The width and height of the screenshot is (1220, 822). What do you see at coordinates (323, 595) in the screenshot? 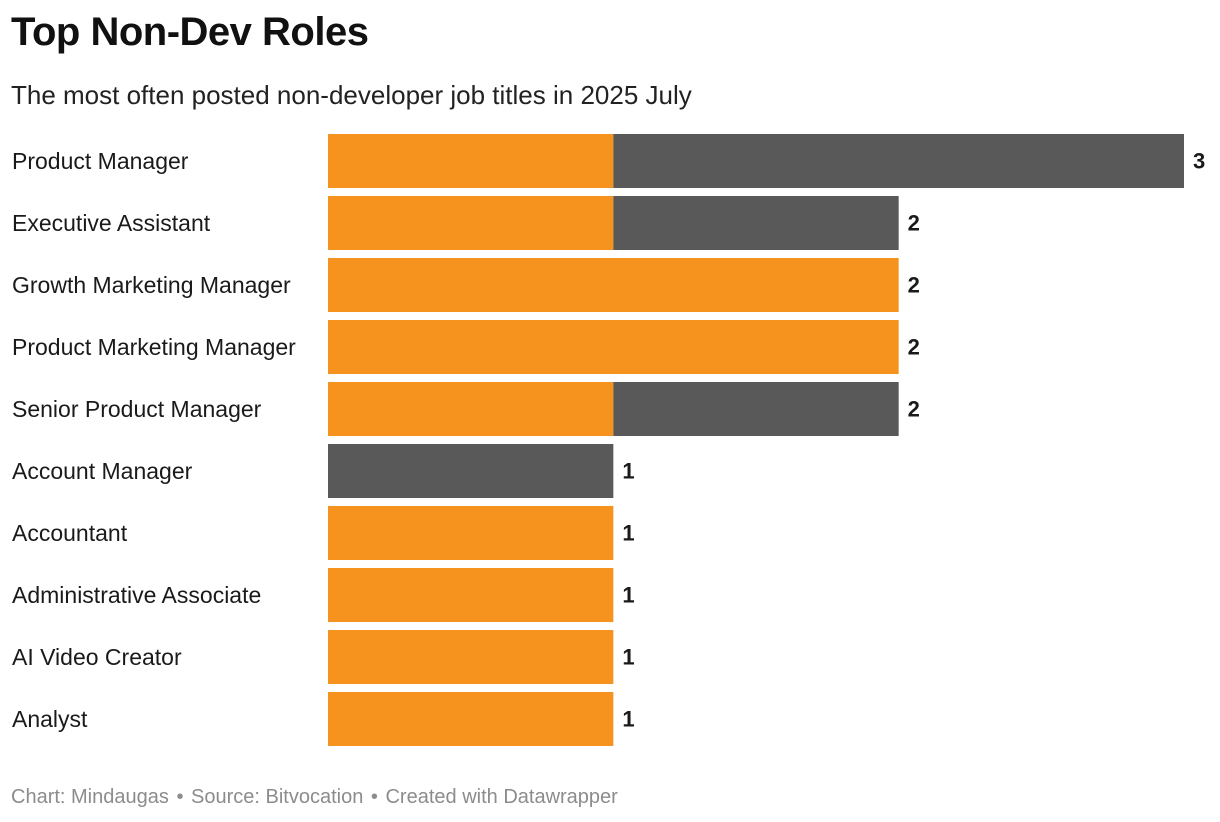
I see `bar-row: Administrative Associate 1` at bounding box center [323, 595].